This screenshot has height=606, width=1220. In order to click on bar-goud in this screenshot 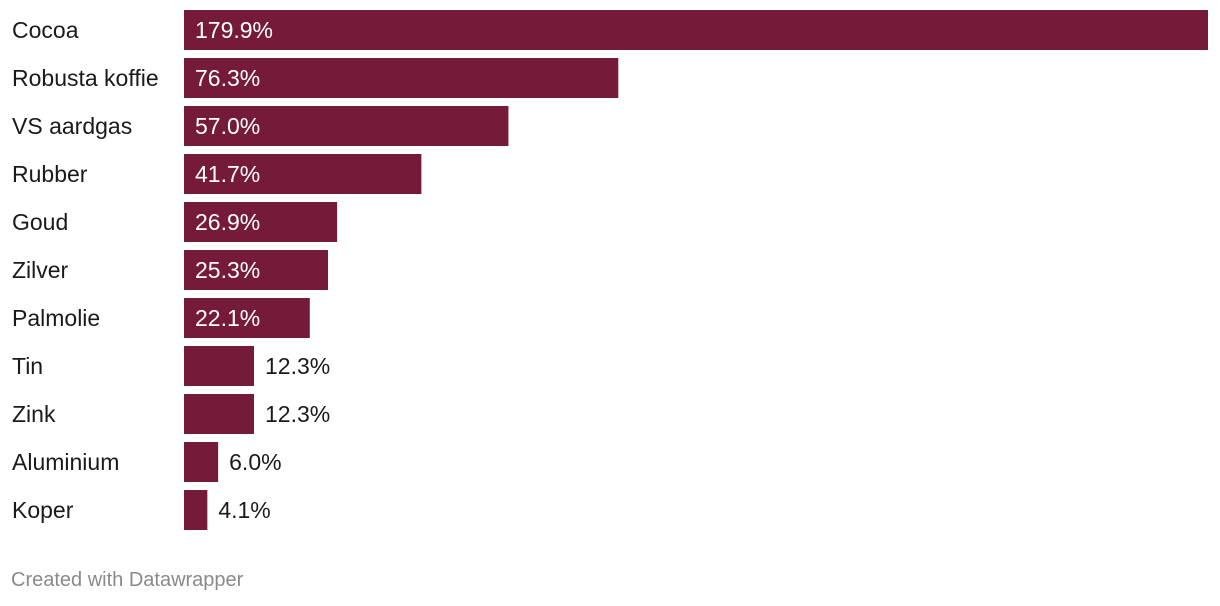, I will do `click(261, 222)`.